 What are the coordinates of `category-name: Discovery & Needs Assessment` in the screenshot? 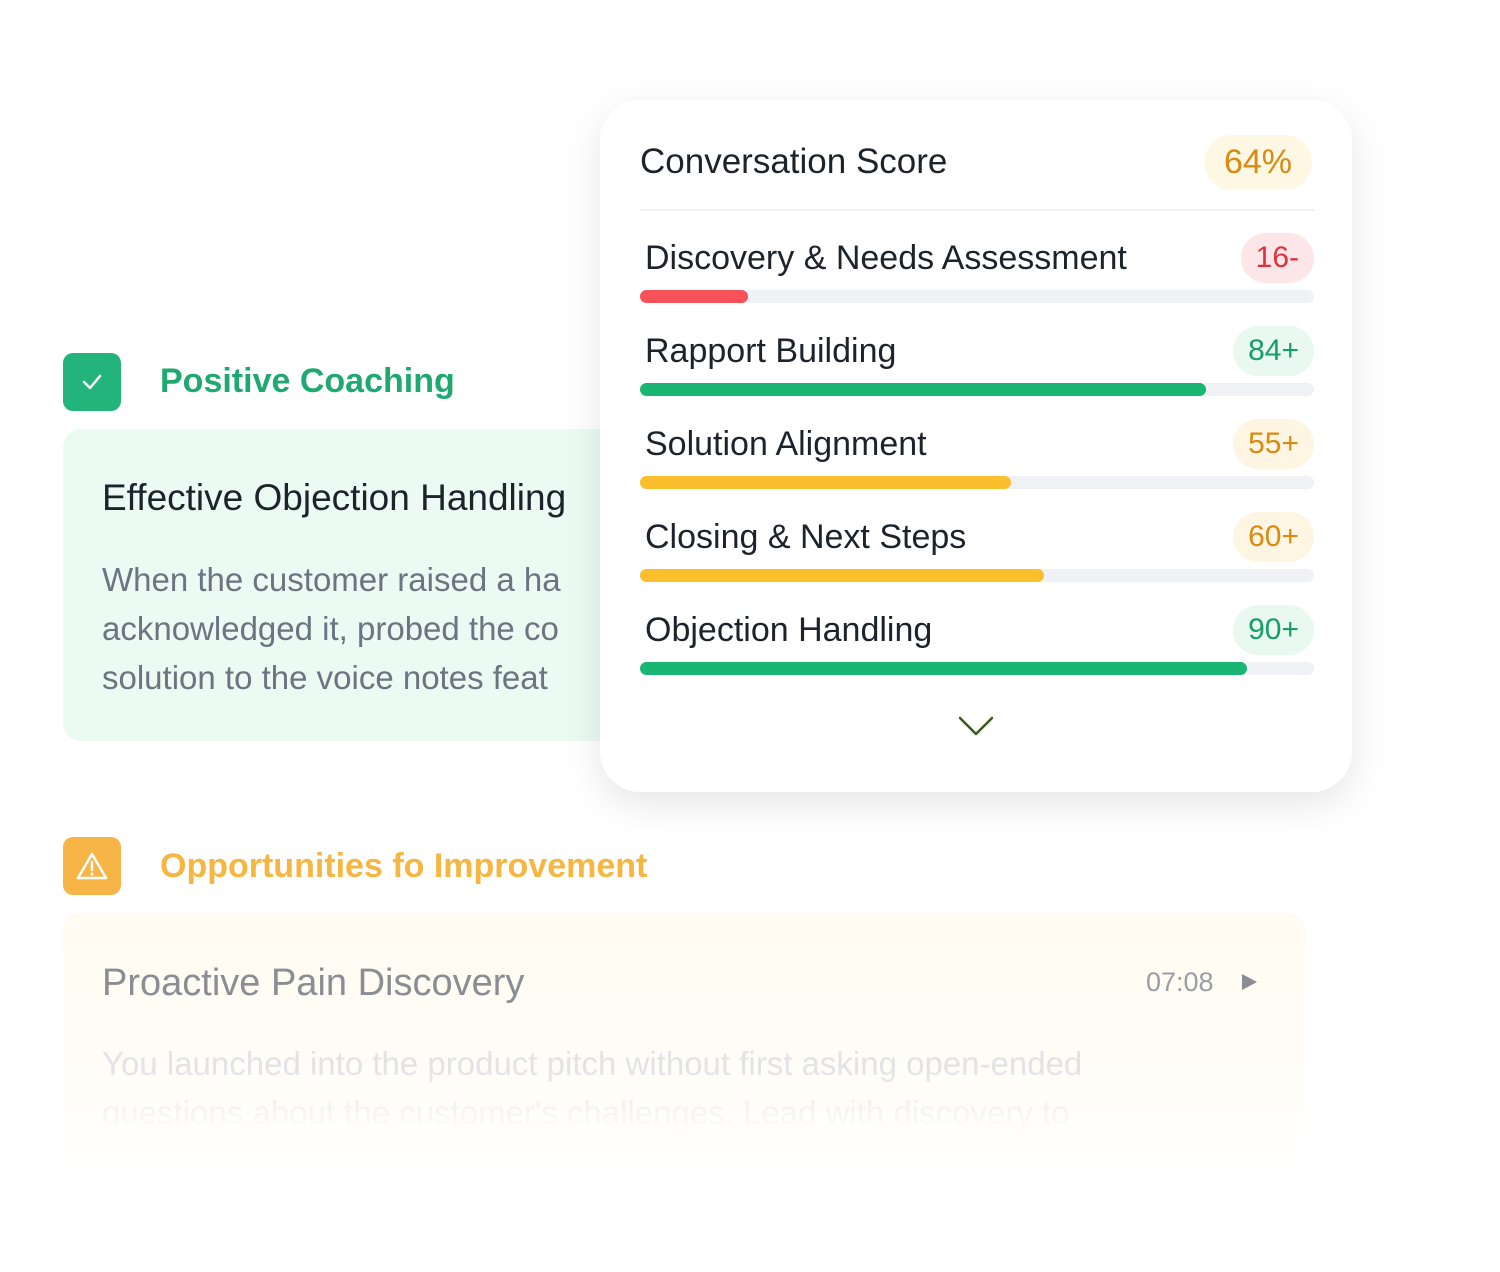 It's located at (886, 258).